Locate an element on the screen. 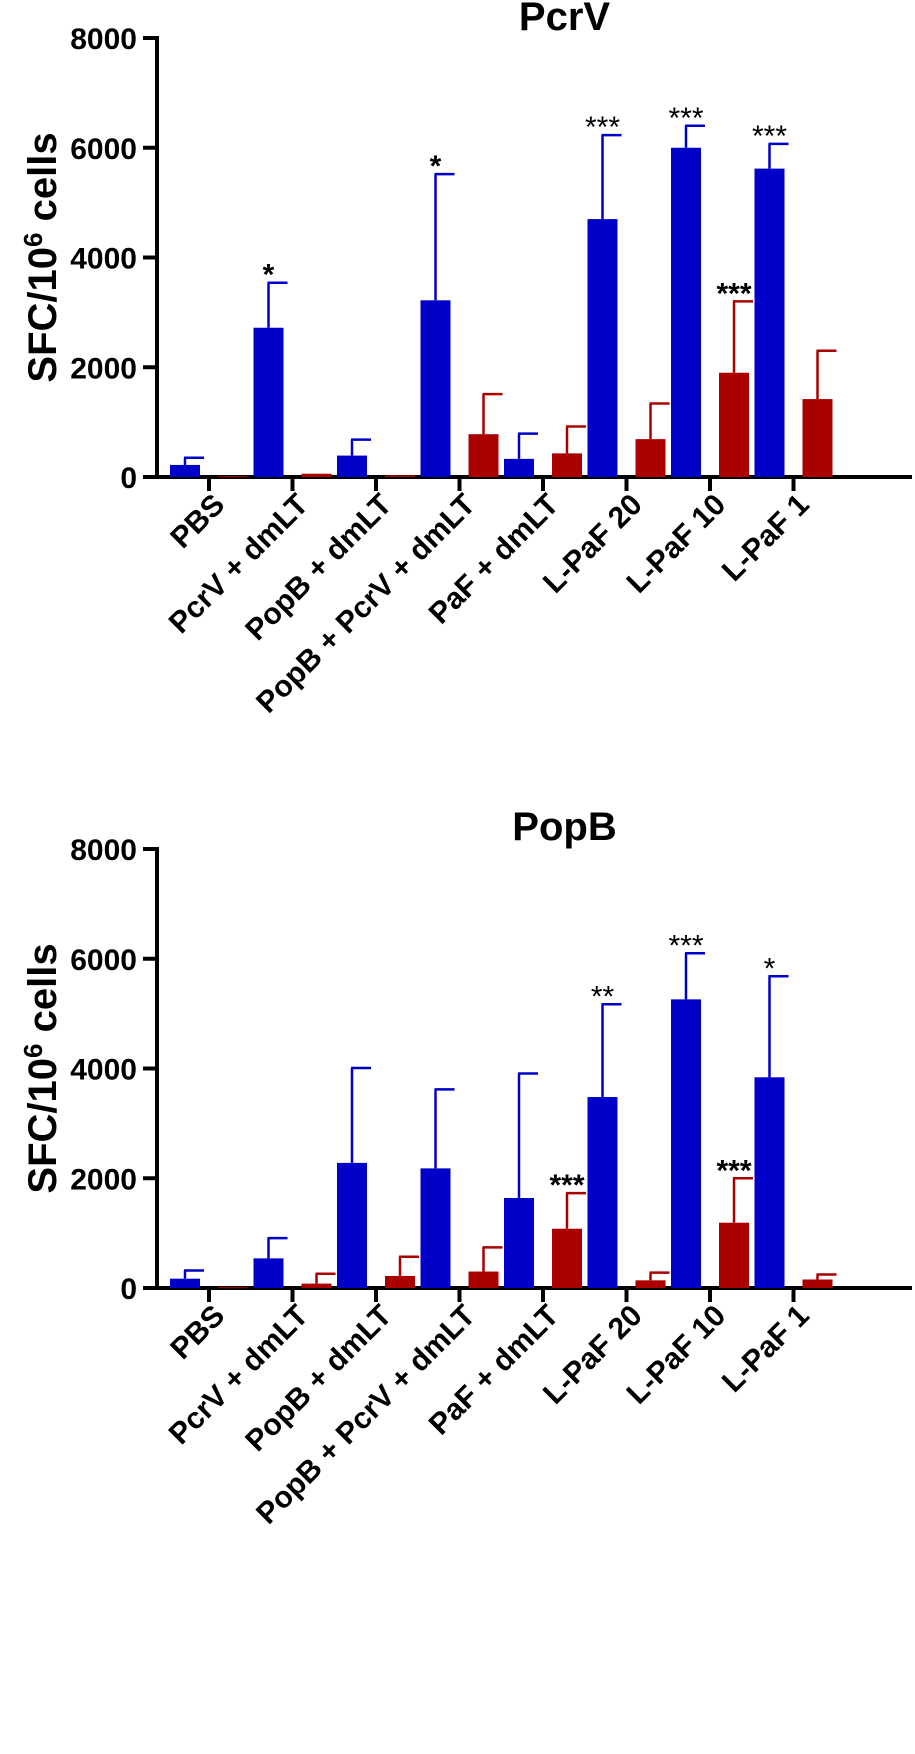 The width and height of the screenshot is (915, 1754). significance-marker: ** is located at coordinates (603, 996).